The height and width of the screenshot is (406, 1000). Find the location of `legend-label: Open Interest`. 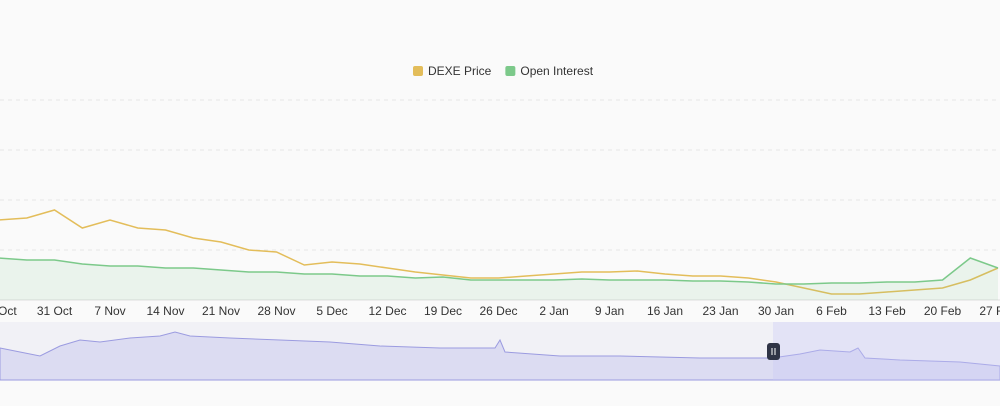

legend-label: Open Interest is located at coordinates (556, 71).